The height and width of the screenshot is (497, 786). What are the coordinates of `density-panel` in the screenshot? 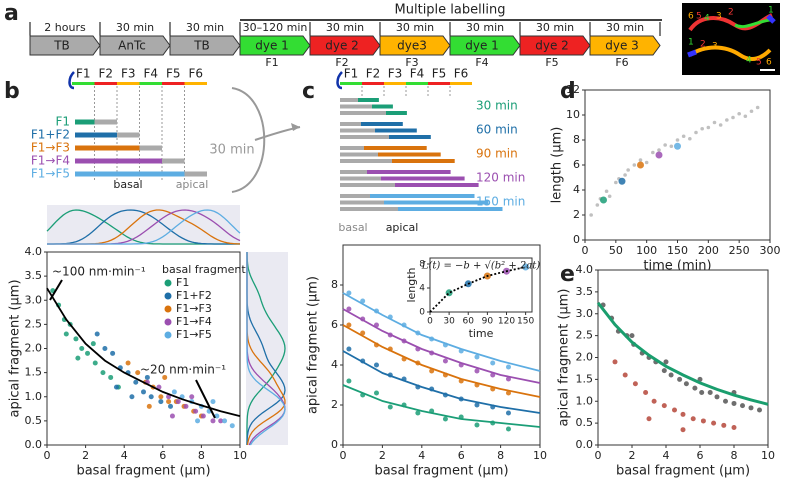 It's located at (267, 348).